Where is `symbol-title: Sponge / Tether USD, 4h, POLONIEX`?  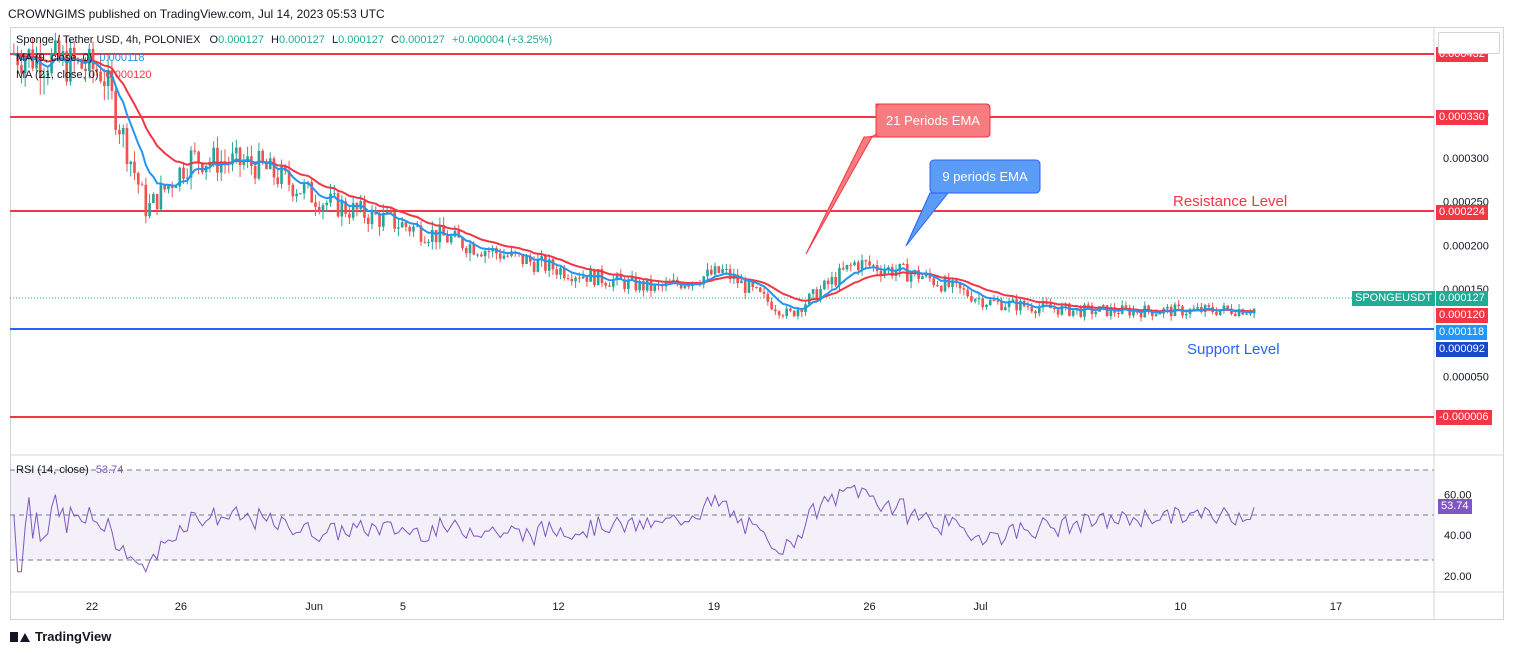 symbol-title: Sponge / Tether USD, 4h, POLONIEX is located at coordinates (108, 40).